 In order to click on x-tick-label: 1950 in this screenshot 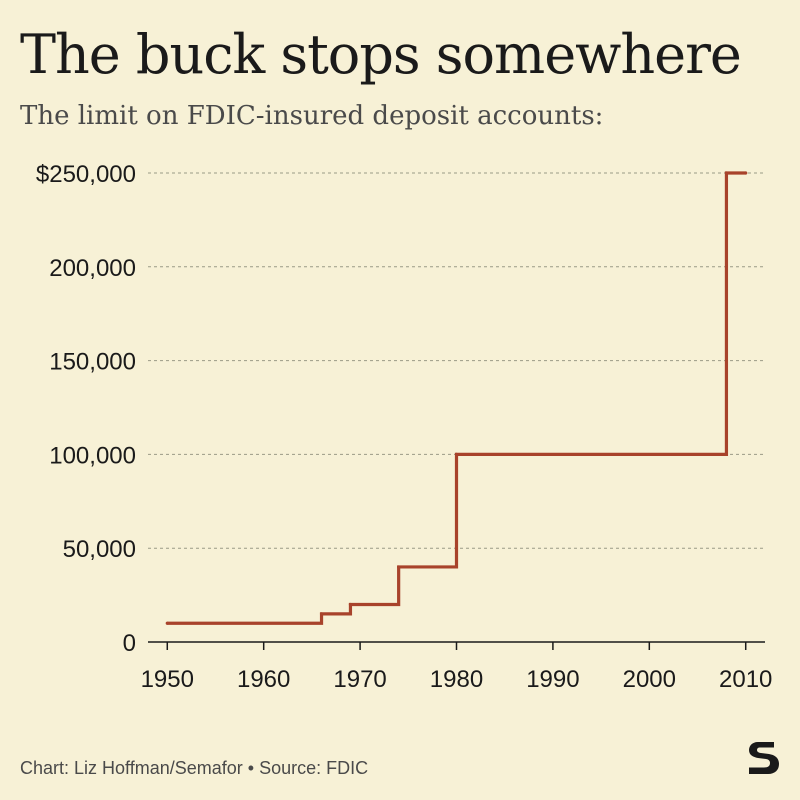, I will do `click(167, 679)`.